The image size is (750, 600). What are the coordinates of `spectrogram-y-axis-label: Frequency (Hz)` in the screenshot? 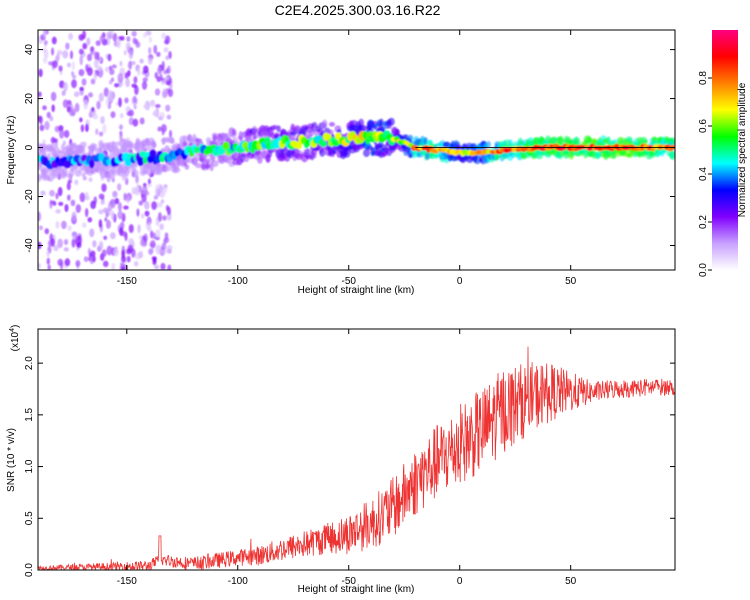 It's located at (11, 150).